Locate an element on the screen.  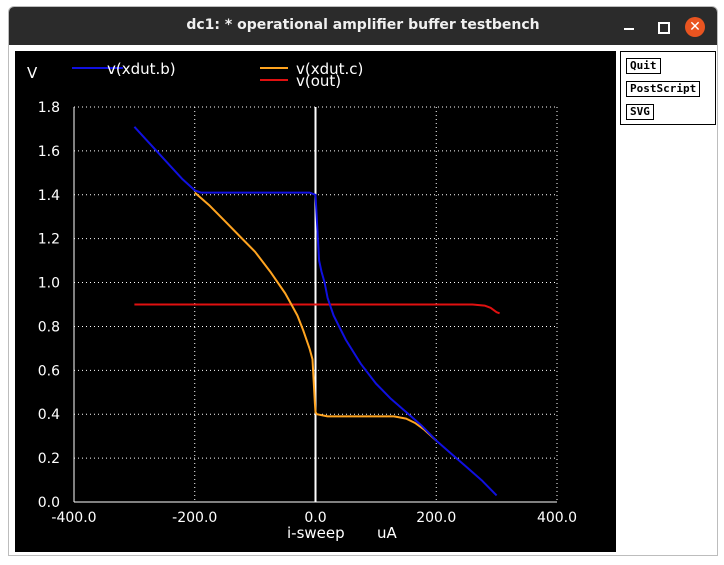
side-panel: Quit PostScript SVG is located at coordinates (668, 88).